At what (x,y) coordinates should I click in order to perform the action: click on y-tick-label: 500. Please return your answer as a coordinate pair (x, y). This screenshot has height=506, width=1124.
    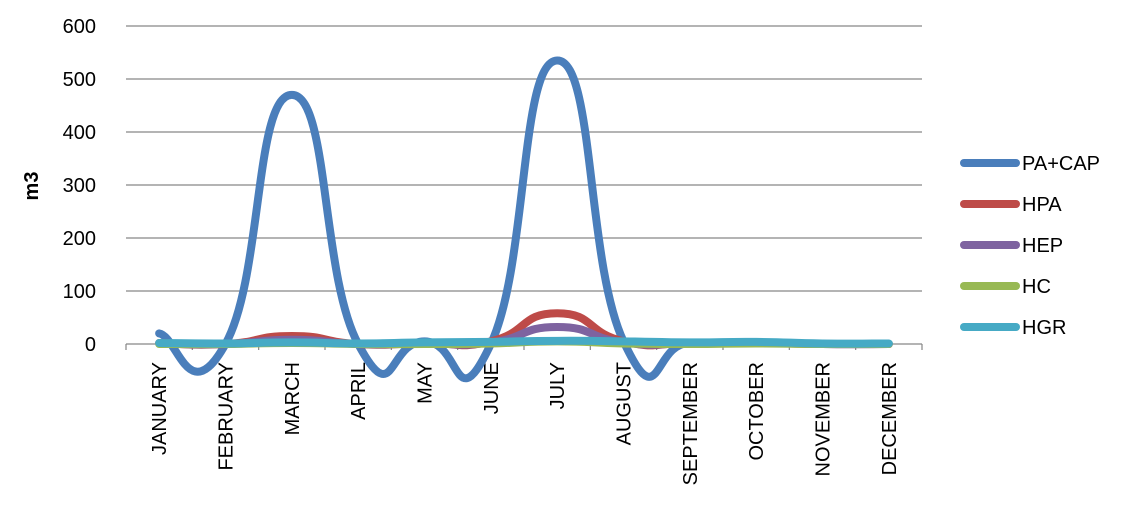
    Looking at the image, I should click on (79, 80).